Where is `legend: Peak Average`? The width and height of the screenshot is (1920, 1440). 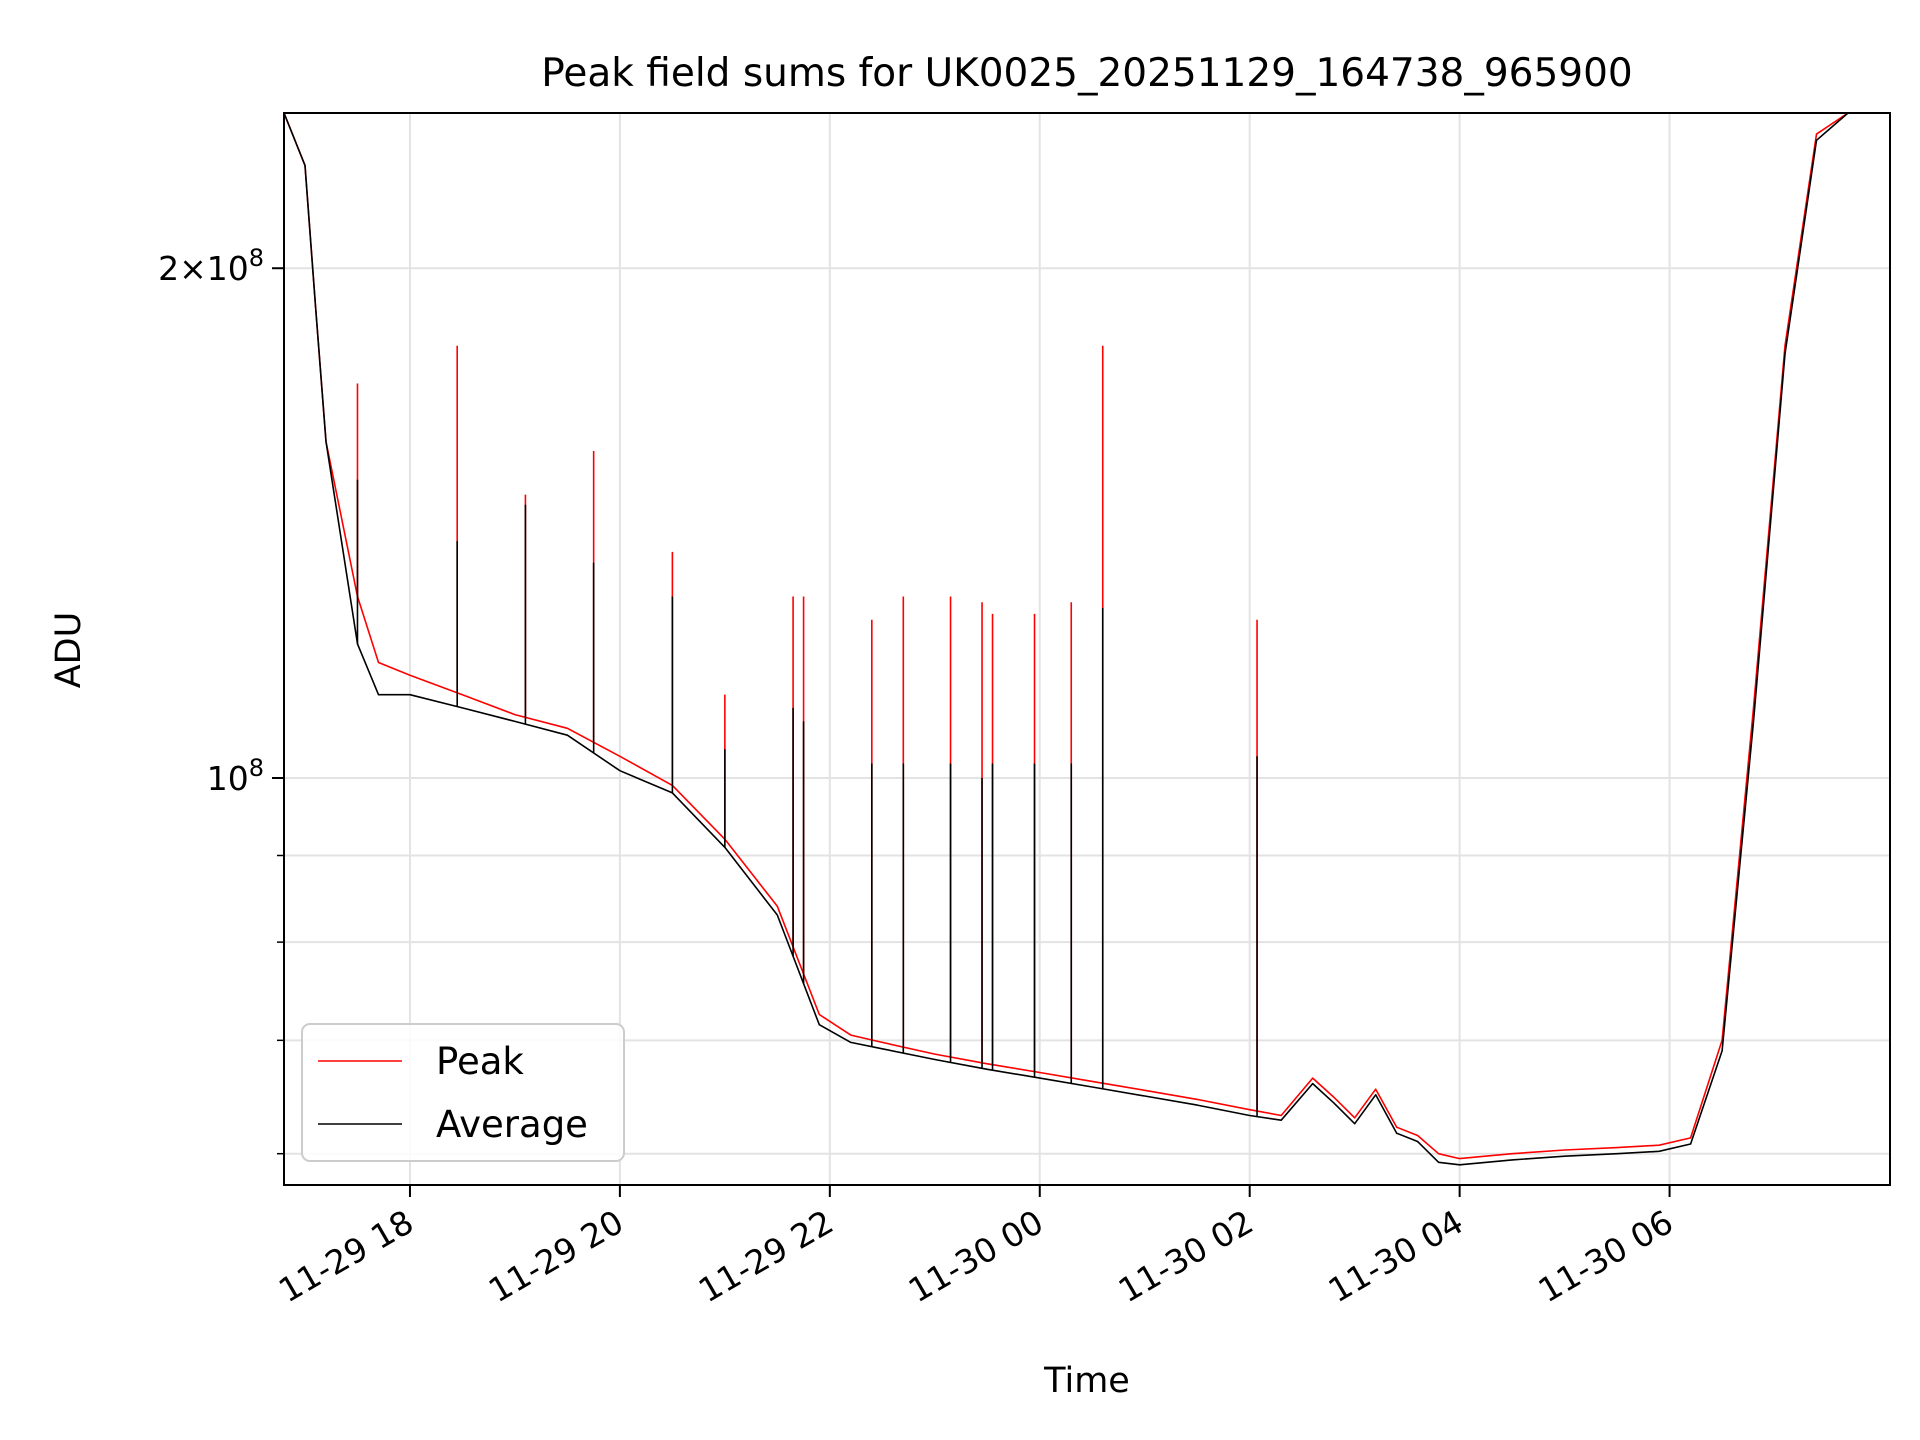
legend: Peak Average is located at coordinates (463, 1092).